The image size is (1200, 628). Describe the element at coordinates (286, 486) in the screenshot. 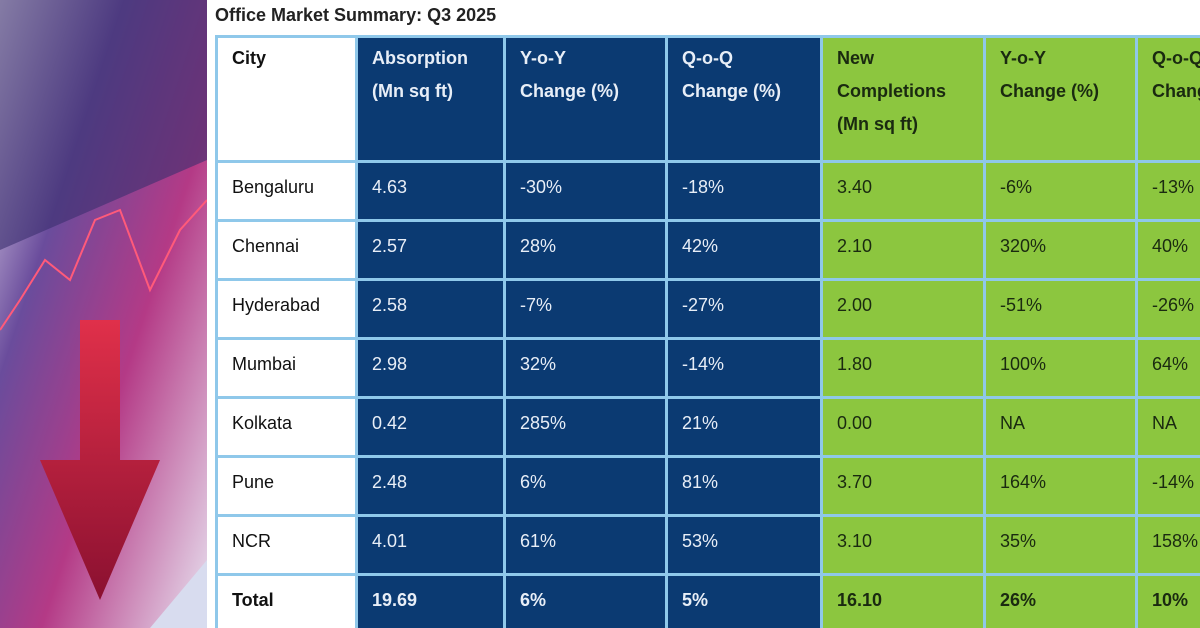

I see `cell-city: Pune` at that location.